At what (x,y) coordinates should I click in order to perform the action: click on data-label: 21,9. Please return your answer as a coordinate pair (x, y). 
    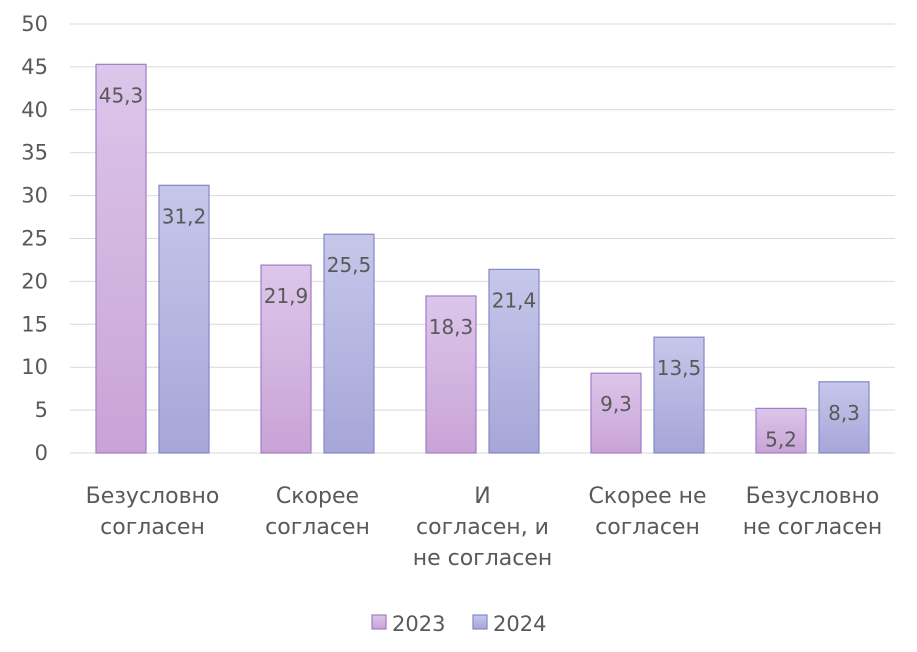
    Looking at the image, I should click on (286, 296).